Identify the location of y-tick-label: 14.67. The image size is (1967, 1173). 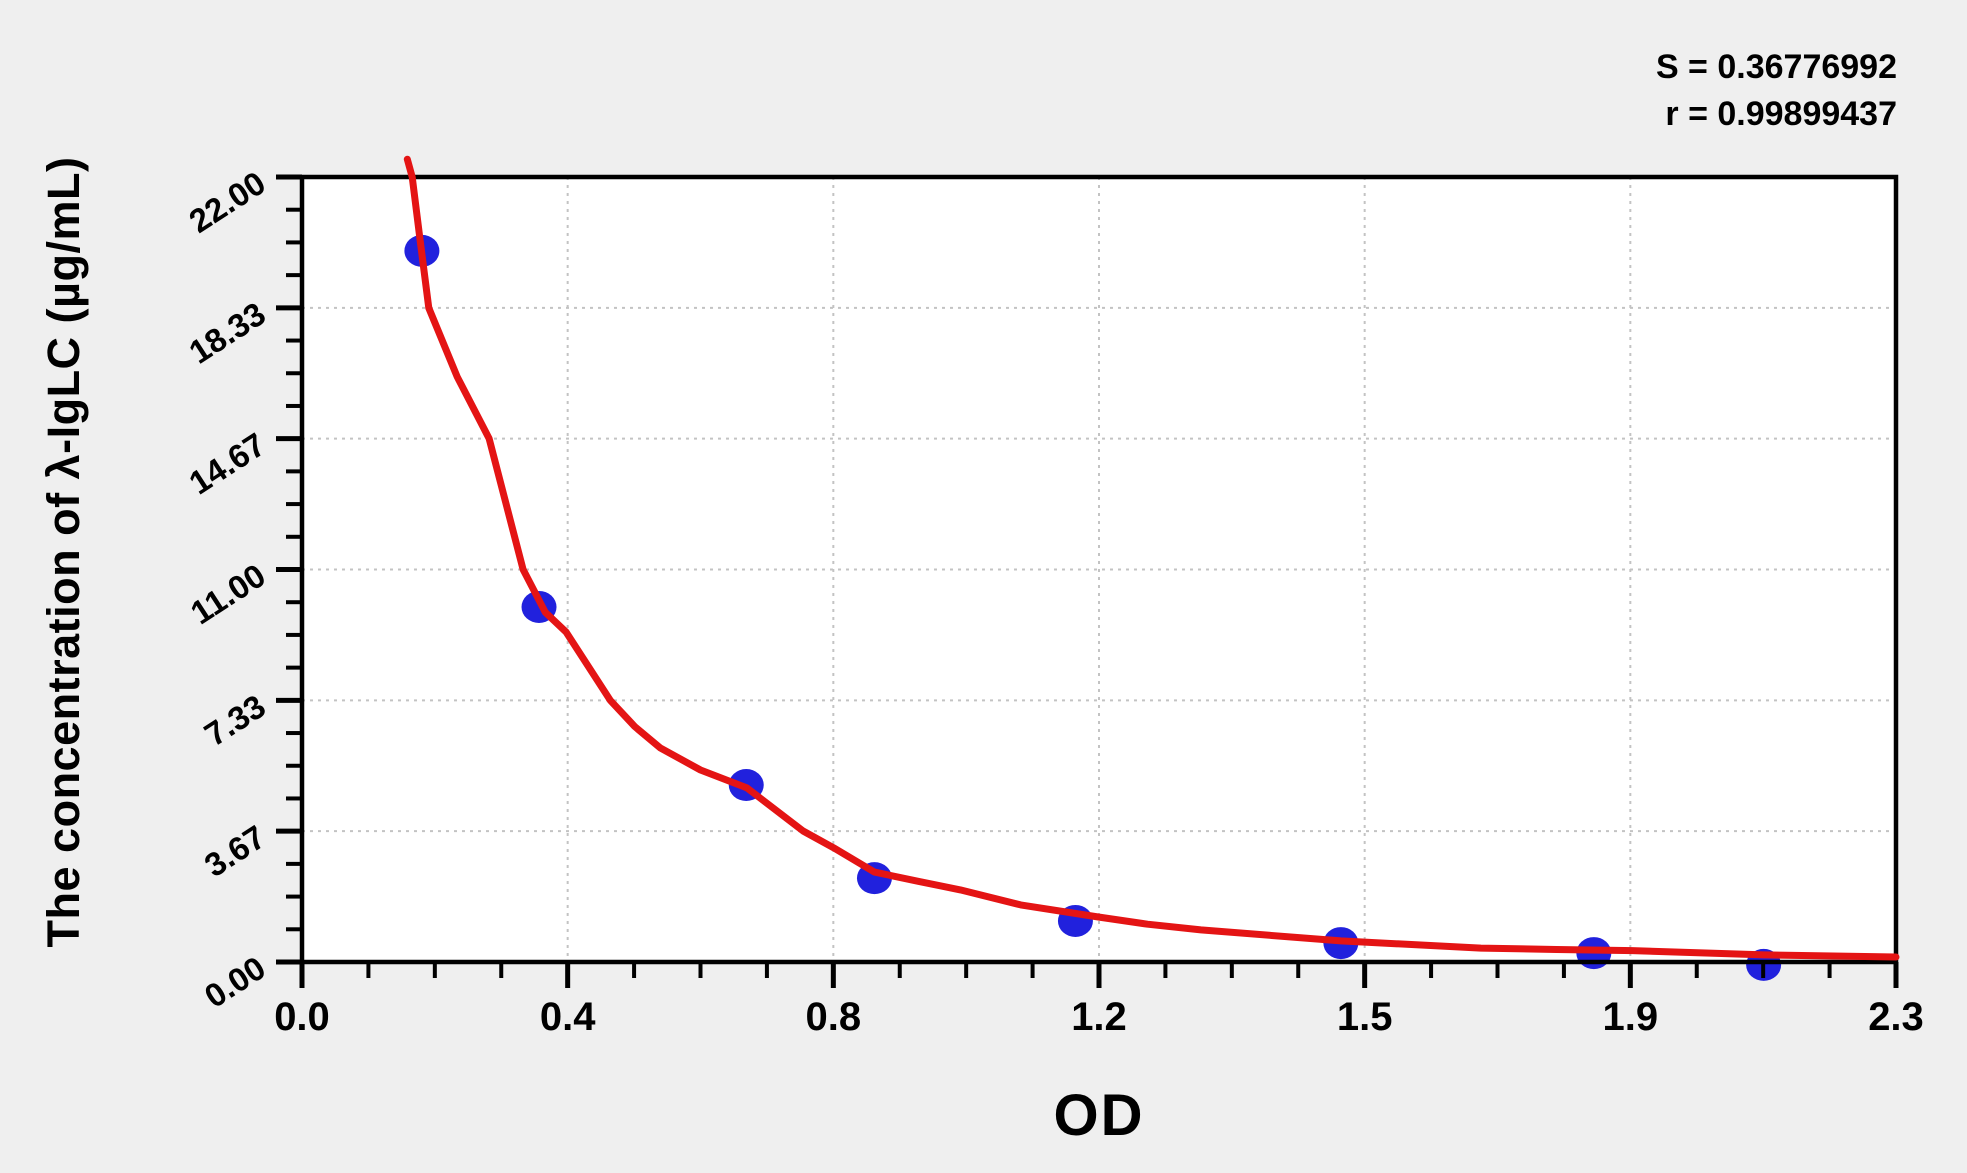
(226, 464).